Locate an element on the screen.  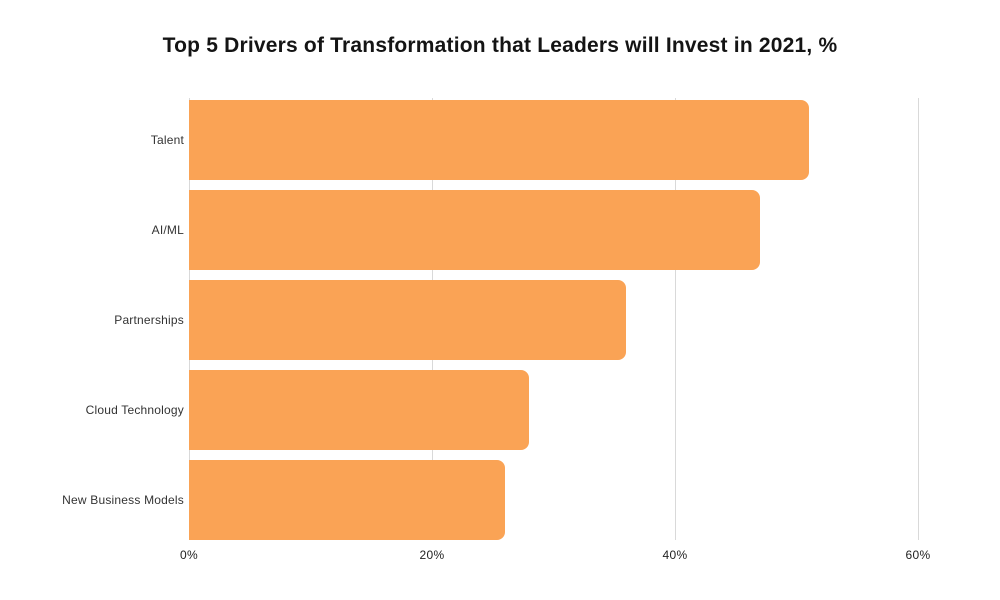
bar-ai-ml is located at coordinates (474, 230).